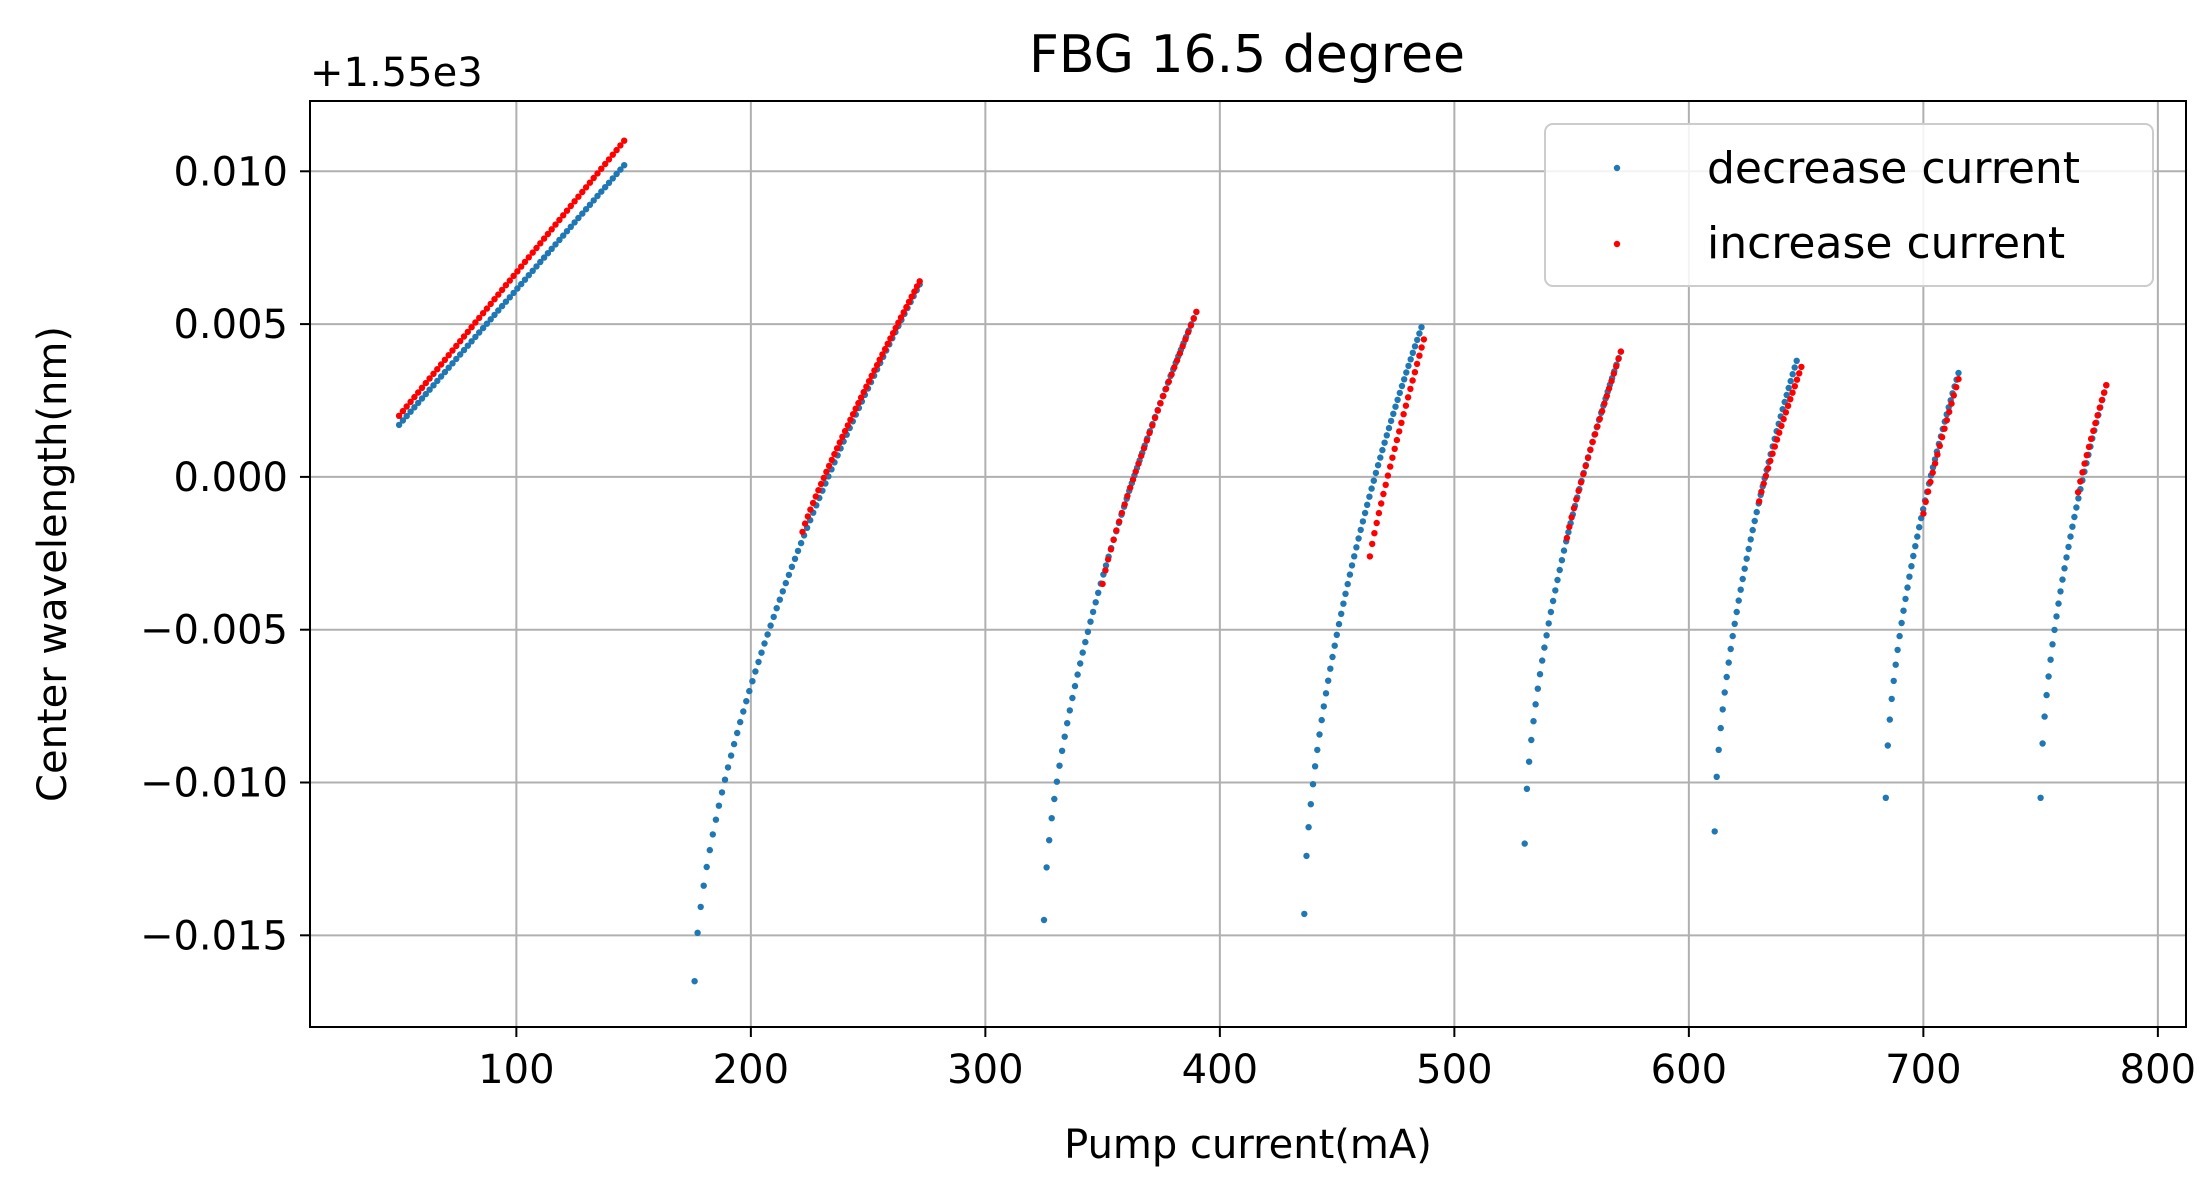  Describe the element at coordinates (2158, 1070) in the screenshot. I see `x-tick-label: 800` at that location.